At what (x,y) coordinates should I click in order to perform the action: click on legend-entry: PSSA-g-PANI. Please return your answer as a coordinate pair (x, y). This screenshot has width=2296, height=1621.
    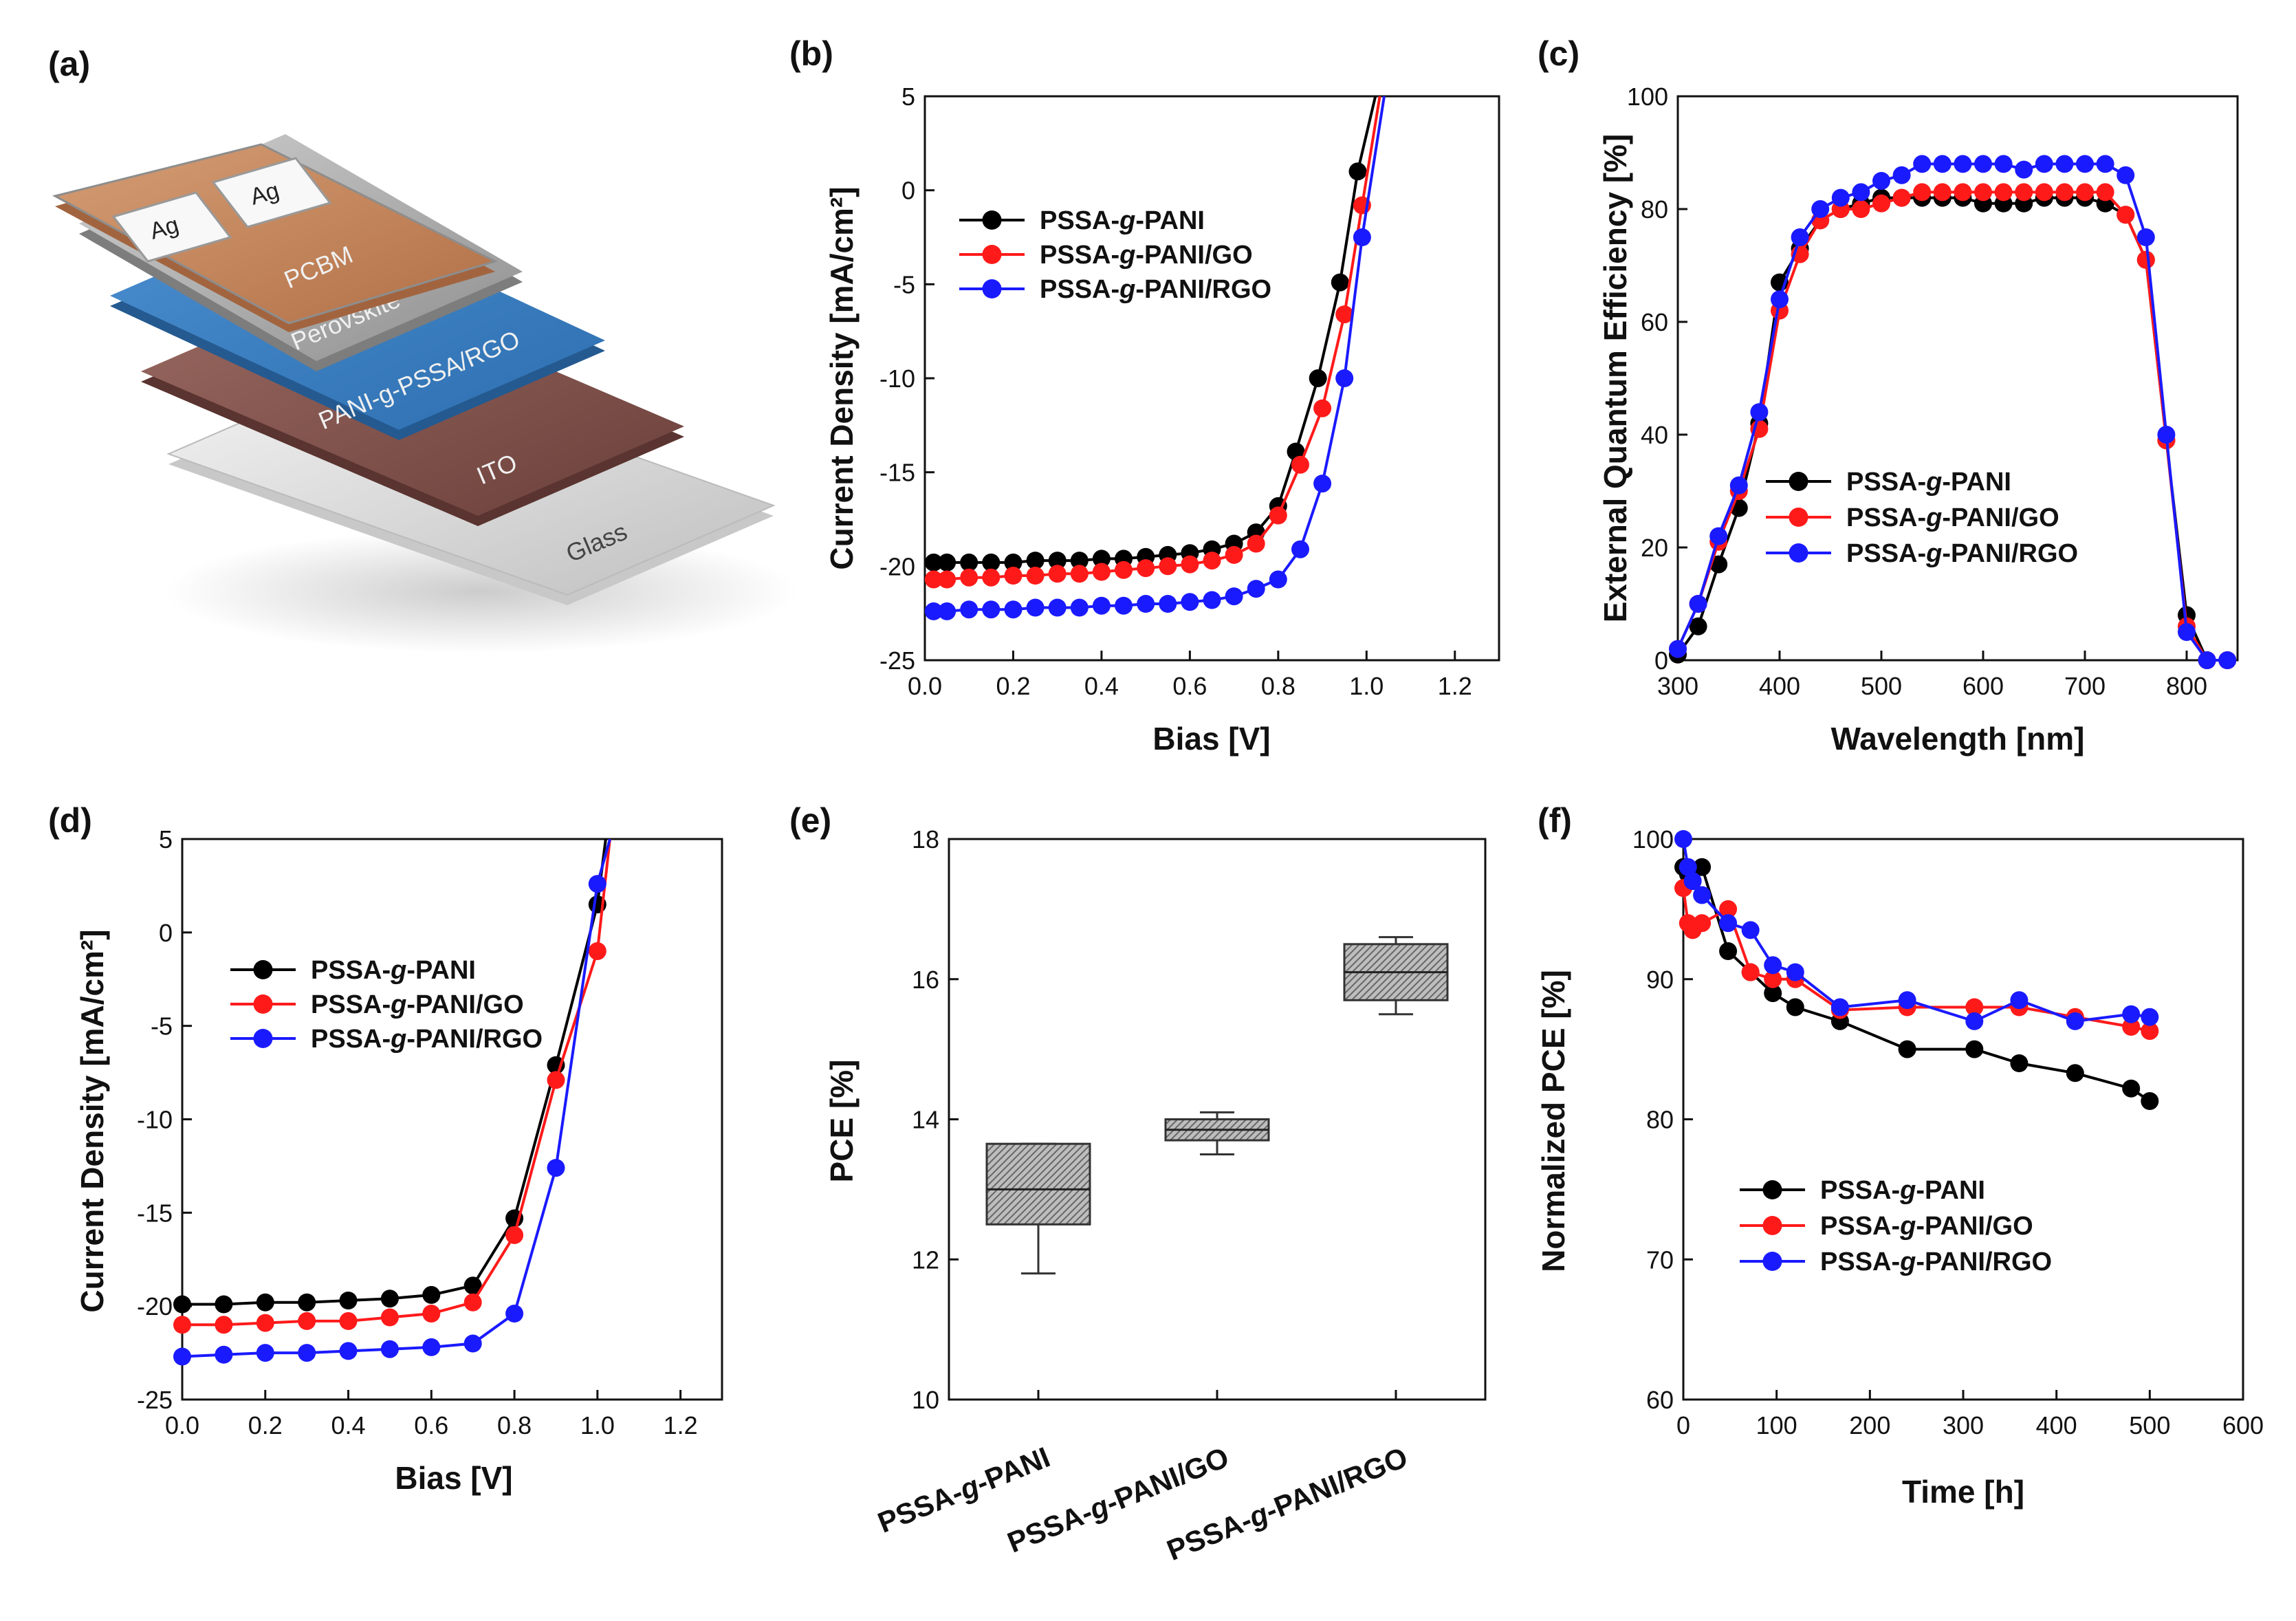
    Looking at the image, I should click on (1122, 220).